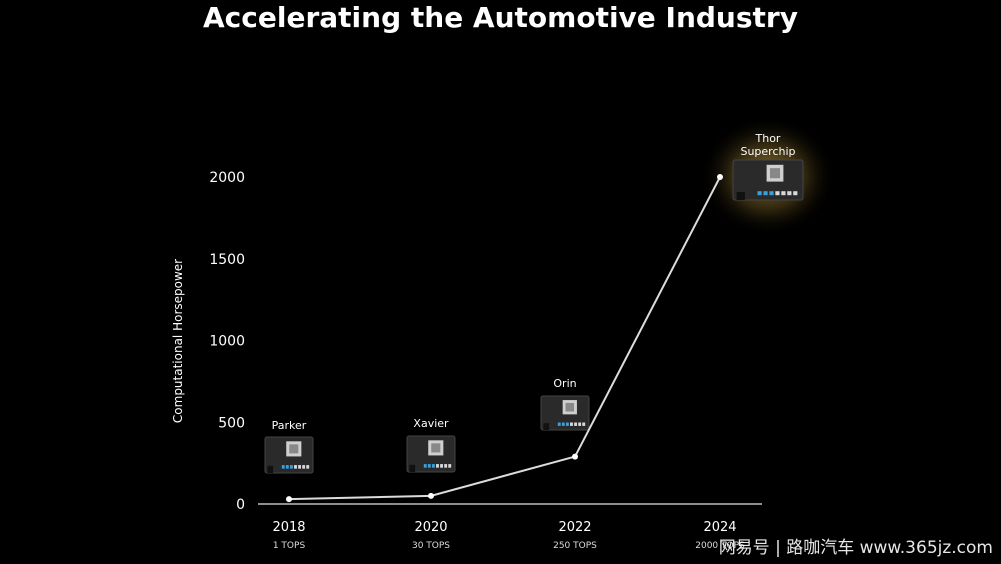 The height and width of the screenshot is (564, 1001). Describe the element at coordinates (575, 546) in the screenshot. I see `x-tick-sublabel: 250 TOPS` at that location.